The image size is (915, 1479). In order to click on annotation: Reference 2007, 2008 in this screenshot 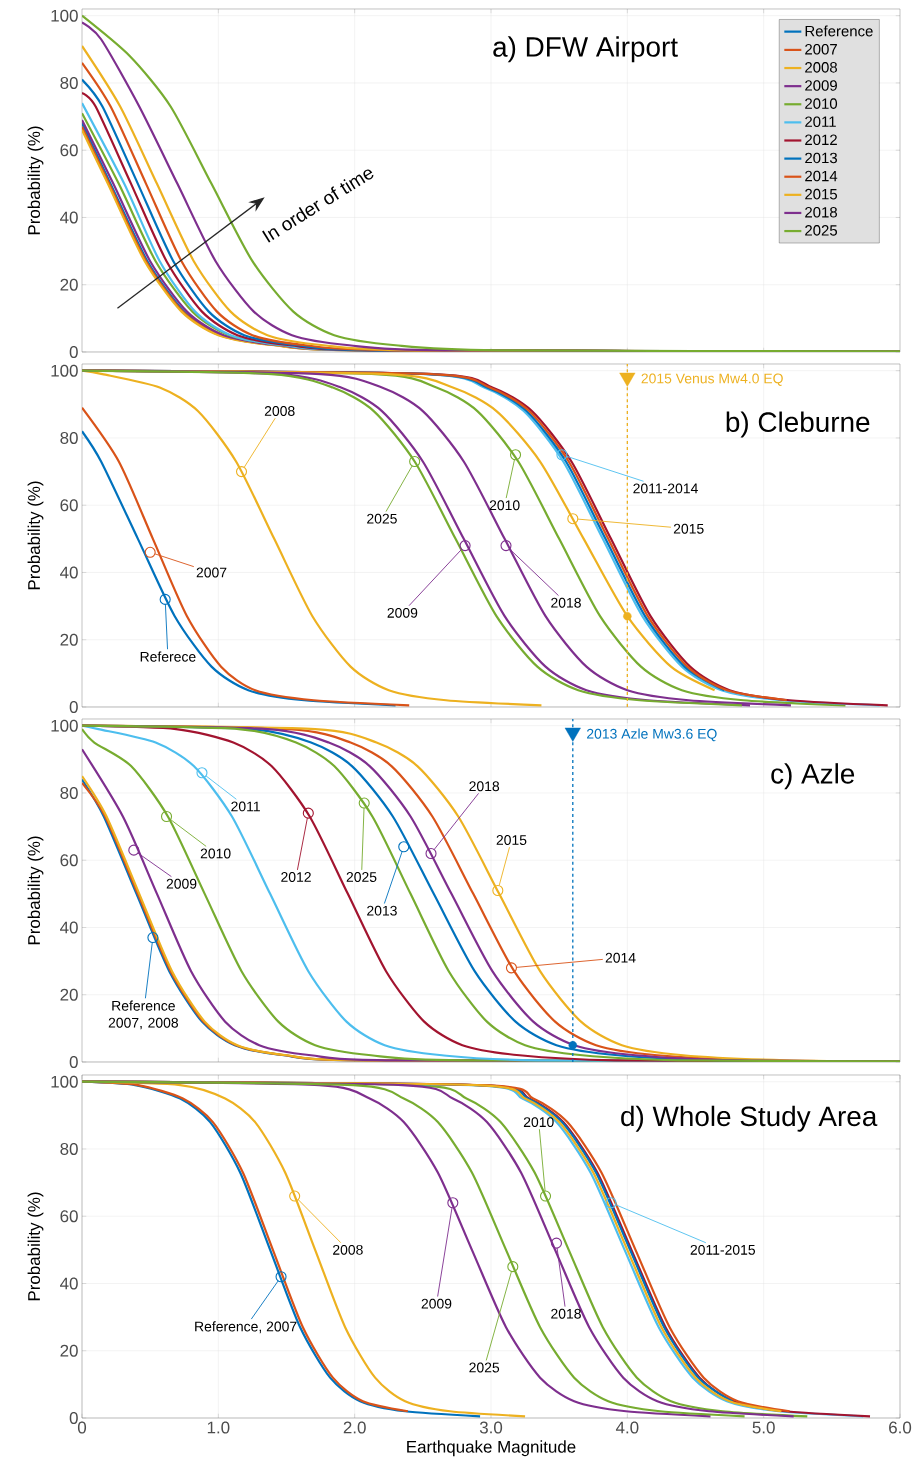, I will do `click(143, 1015)`.